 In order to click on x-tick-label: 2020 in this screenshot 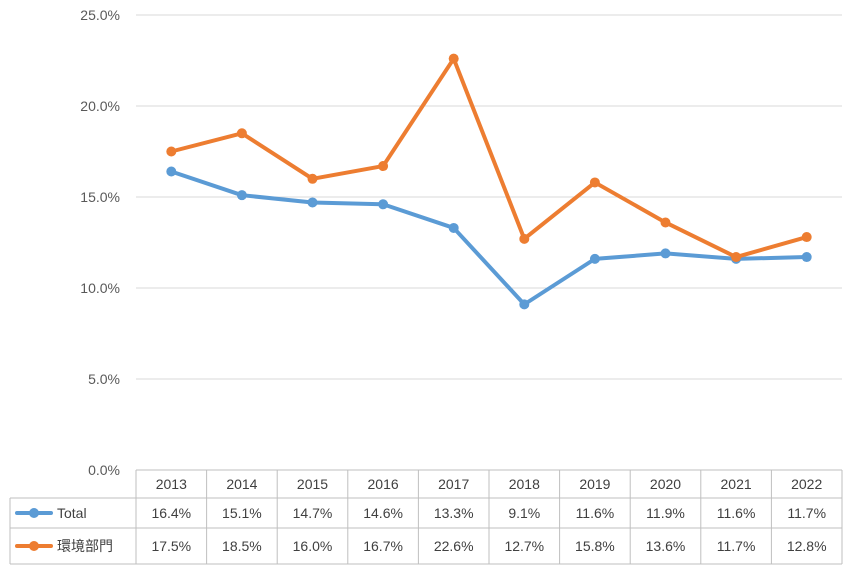, I will do `click(665, 484)`.